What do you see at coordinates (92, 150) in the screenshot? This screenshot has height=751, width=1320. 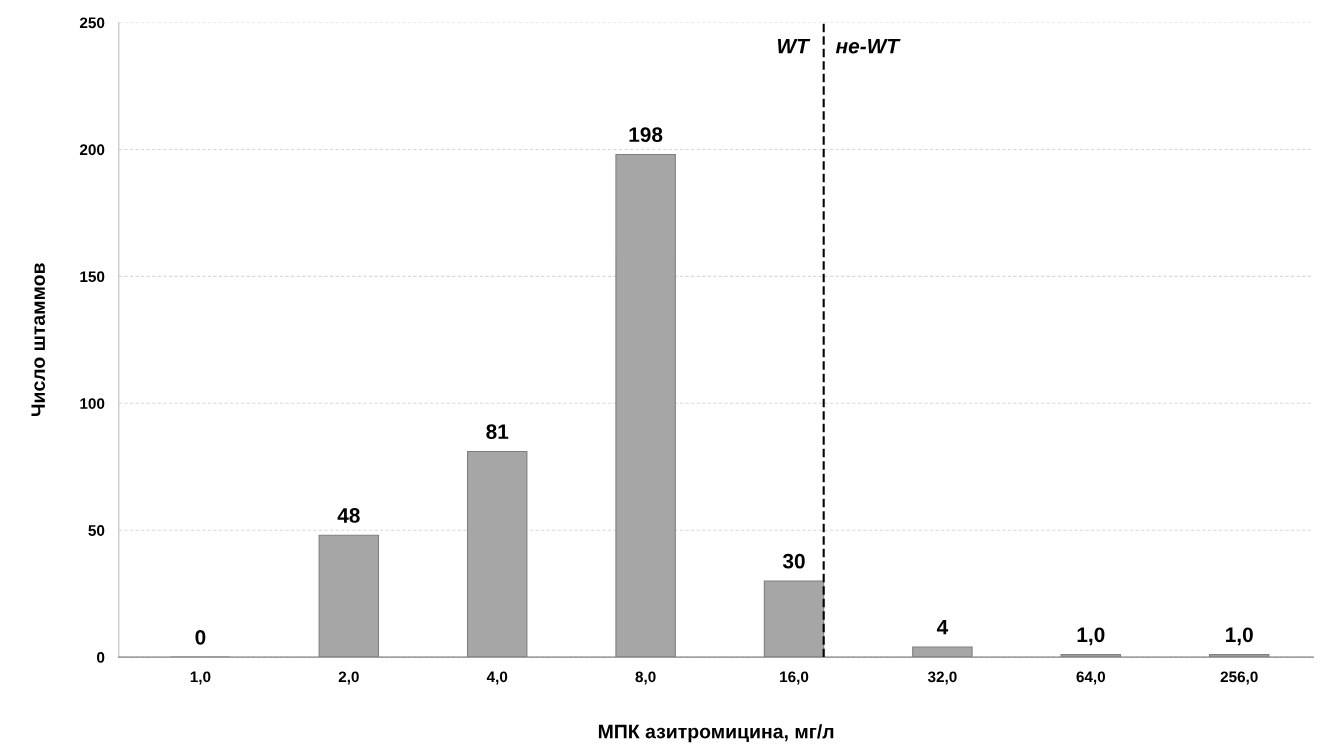 I see `y-tick-label: 200` at bounding box center [92, 150].